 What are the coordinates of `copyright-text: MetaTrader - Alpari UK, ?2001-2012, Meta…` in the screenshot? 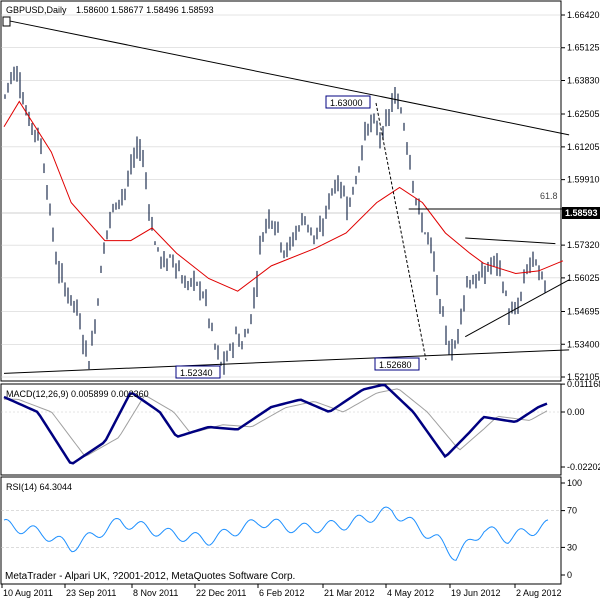 It's located at (150, 576).